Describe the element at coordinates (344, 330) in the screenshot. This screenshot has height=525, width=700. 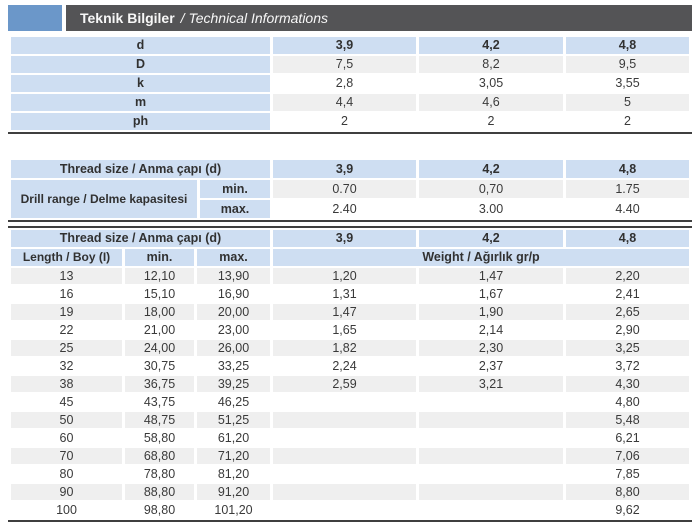
I see `cell: 1,65` at that location.